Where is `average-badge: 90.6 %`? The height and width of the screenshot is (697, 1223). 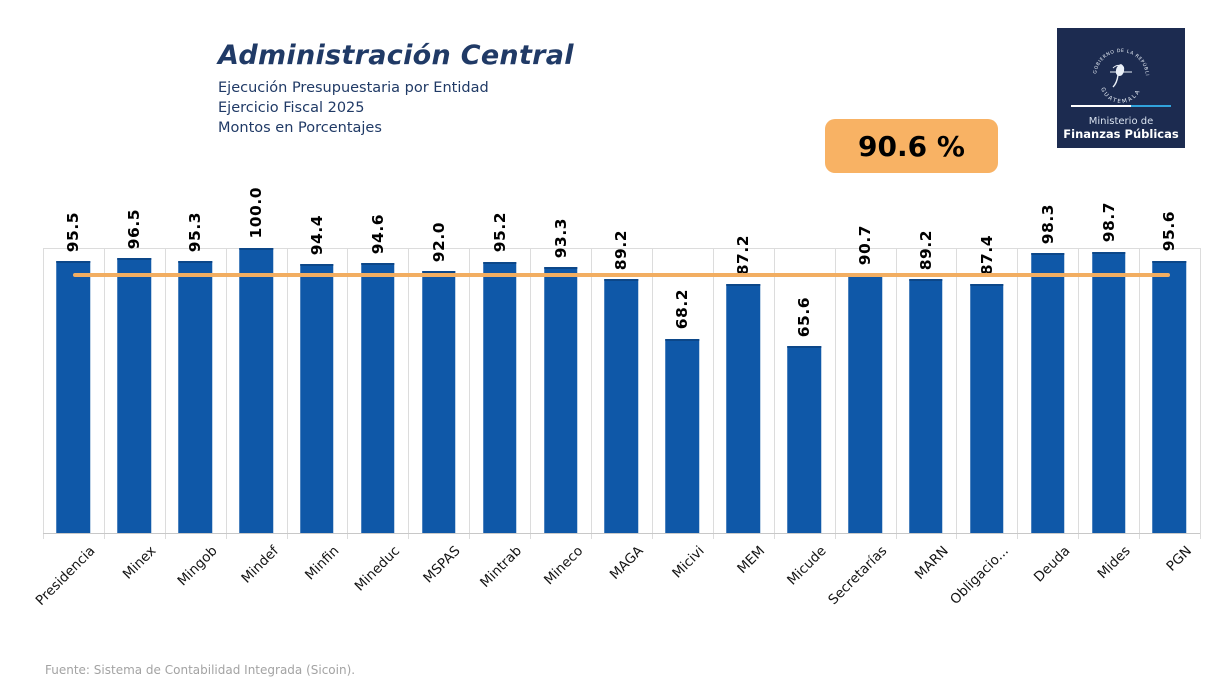 average-badge: 90.6 % is located at coordinates (911, 146).